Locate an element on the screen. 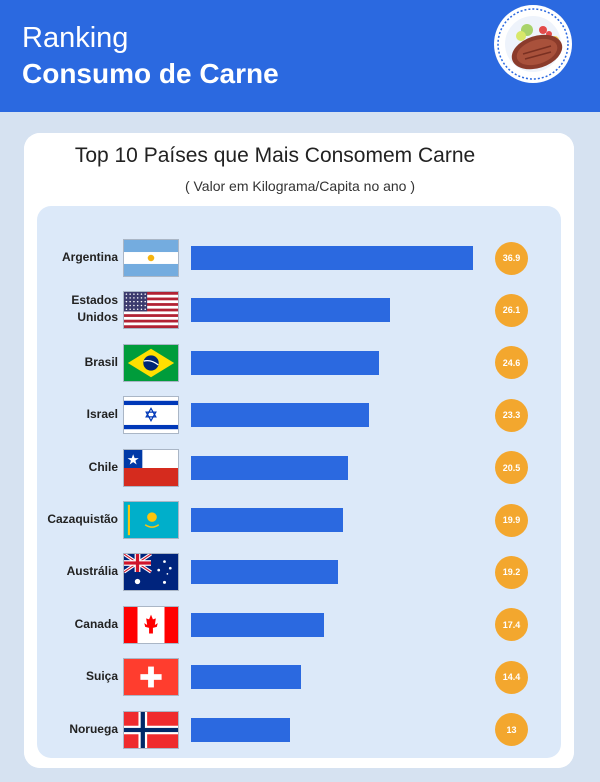  value-badge: 23.3 is located at coordinates (511, 415).